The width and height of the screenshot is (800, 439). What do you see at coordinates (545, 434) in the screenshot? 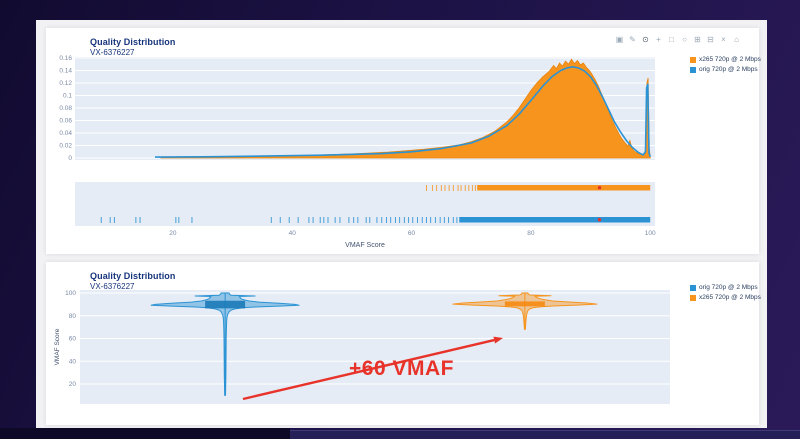
I see `background-strip-right` at bounding box center [545, 434].